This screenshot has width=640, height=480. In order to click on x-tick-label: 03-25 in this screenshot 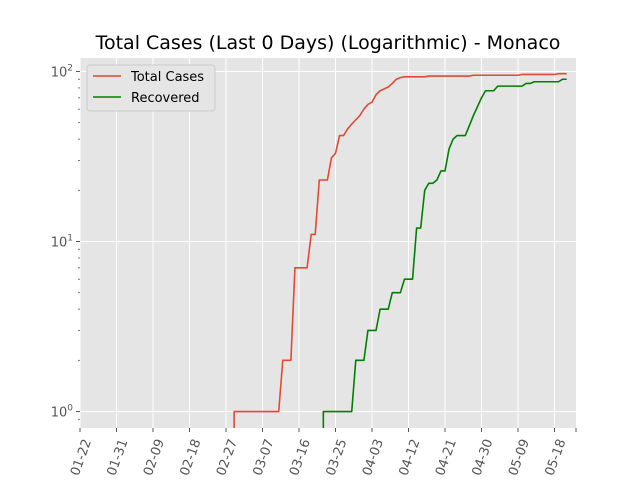, I will do `click(337, 457)`.